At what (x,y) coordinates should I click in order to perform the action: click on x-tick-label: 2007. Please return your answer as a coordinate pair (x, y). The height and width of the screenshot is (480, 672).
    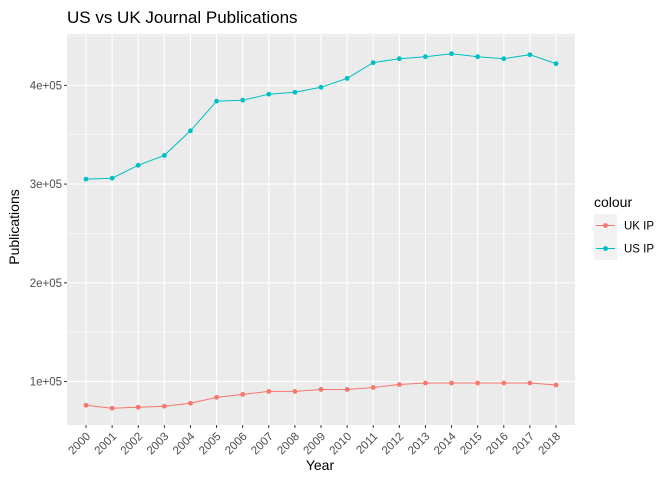
    Looking at the image, I should click on (262, 444).